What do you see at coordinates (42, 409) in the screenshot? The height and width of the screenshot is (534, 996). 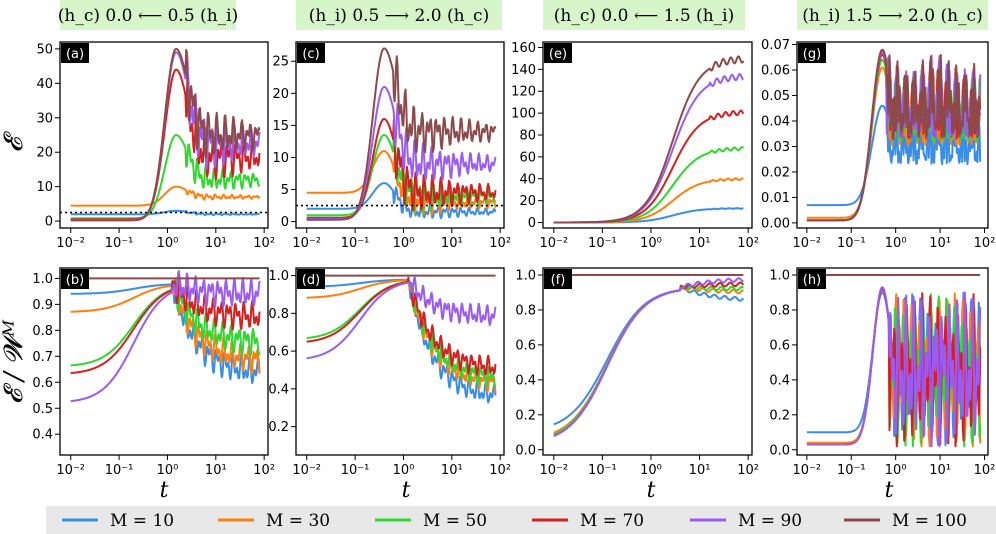 I see `y-tick-label: 0.5` at bounding box center [42, 409].